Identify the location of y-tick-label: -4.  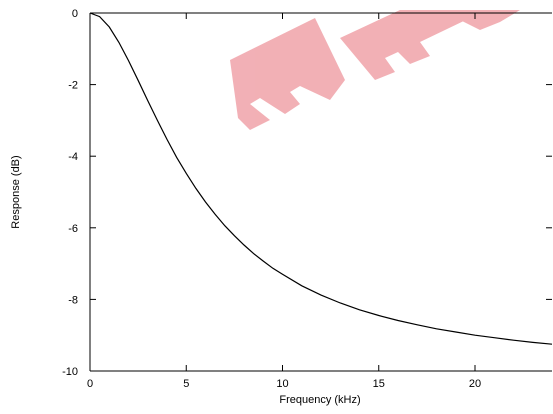
(73, 157).